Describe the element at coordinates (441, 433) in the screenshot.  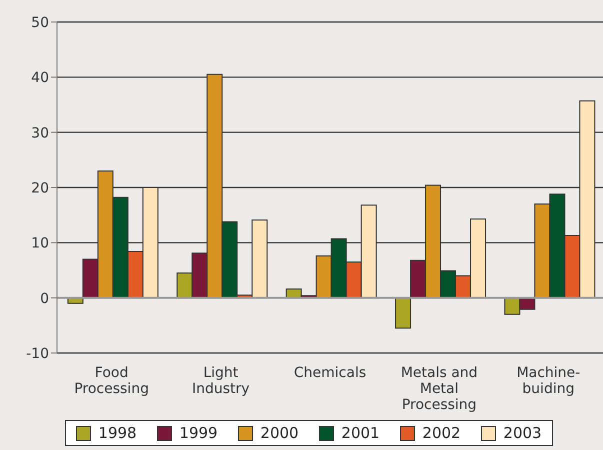
I see `legend-label: 2002` at that location.